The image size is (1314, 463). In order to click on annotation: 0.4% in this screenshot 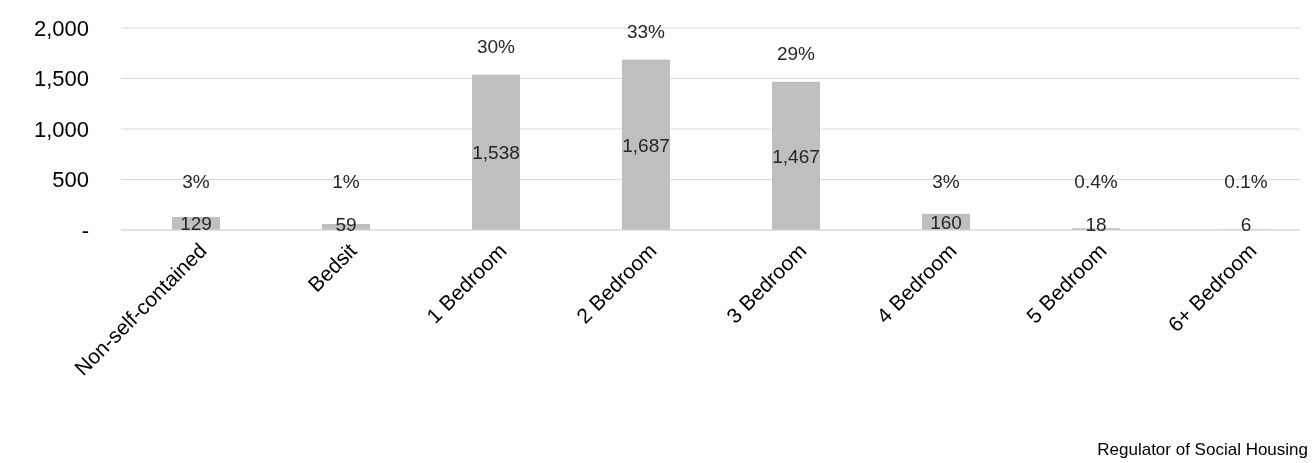, I will do `click(1096, 181)`.